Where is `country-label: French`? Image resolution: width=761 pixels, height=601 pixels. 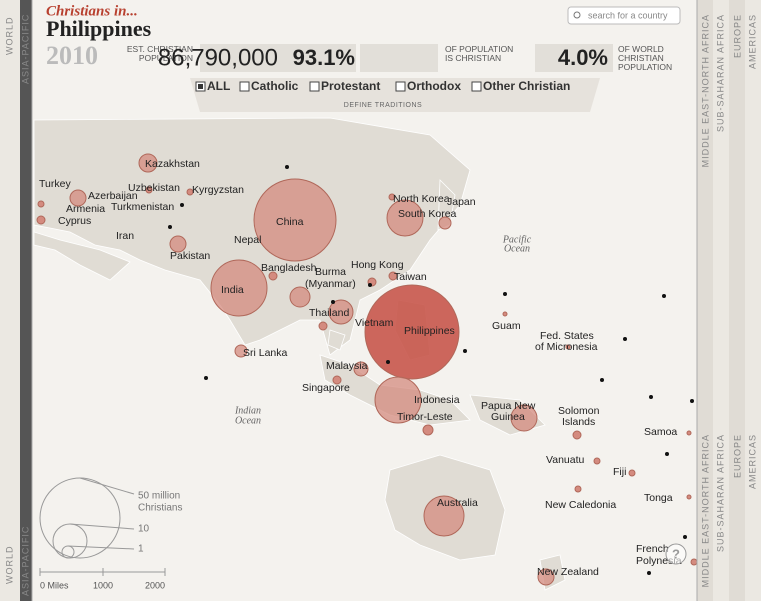 country-label: French is located at coordinates (652, 549).